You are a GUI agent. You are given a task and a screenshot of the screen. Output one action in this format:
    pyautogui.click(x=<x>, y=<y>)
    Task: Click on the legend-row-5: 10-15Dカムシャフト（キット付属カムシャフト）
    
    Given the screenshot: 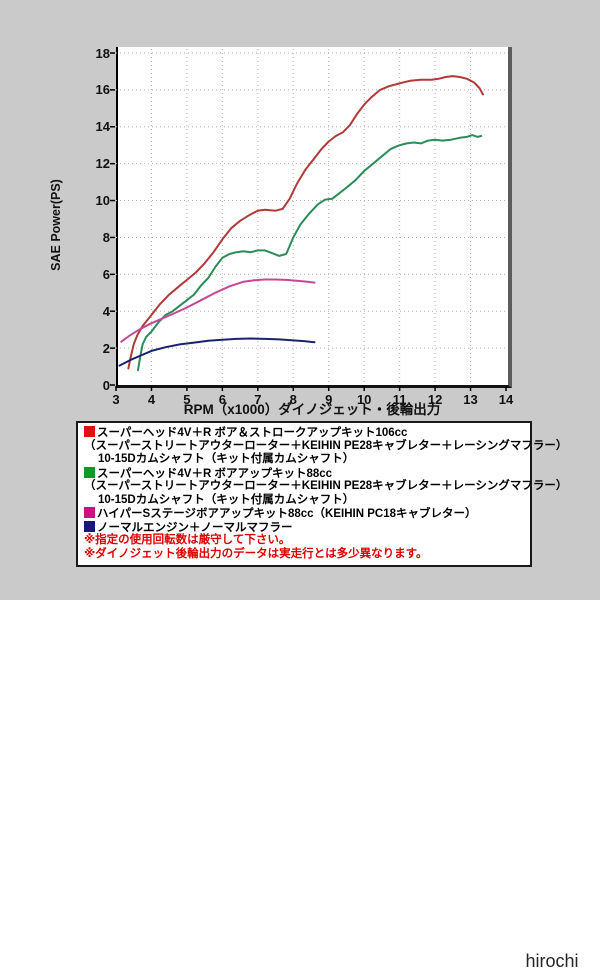 What is the action you would take?
    pyautogui.click(x=307, y=501)
    